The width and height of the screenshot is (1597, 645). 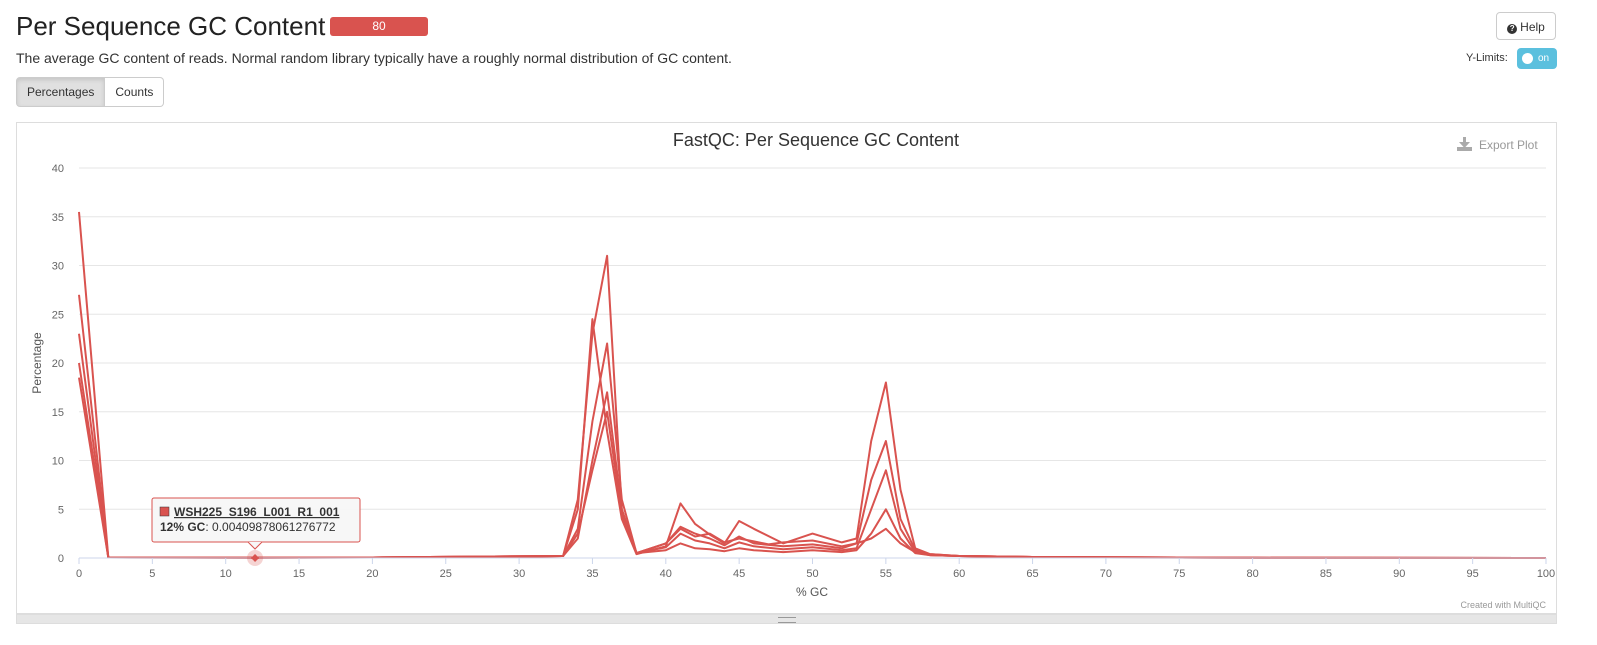 What do you see at coordinates (1464, 144) in the screenshot?
I see `download-icon` at bounding box center [1464, 144].